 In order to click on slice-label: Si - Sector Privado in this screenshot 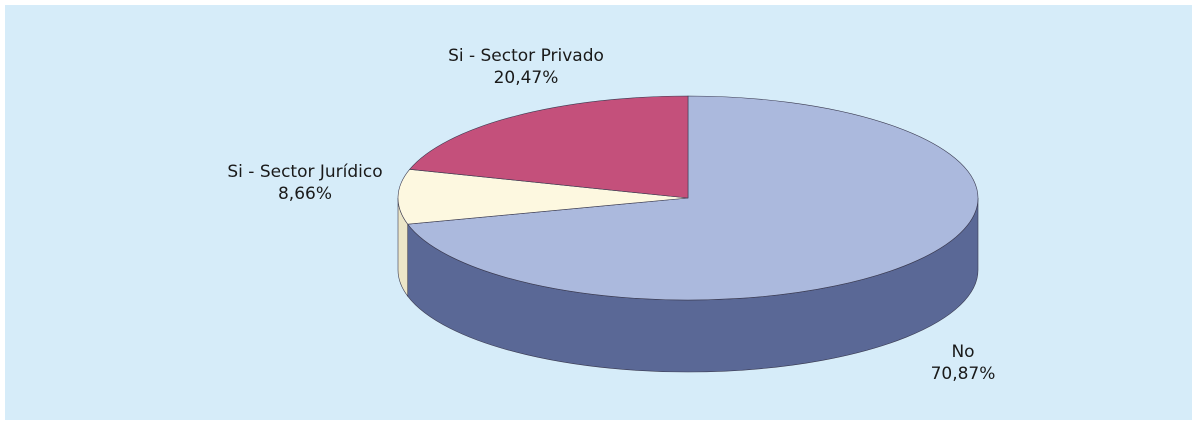, I will do `click(526, 56)`.